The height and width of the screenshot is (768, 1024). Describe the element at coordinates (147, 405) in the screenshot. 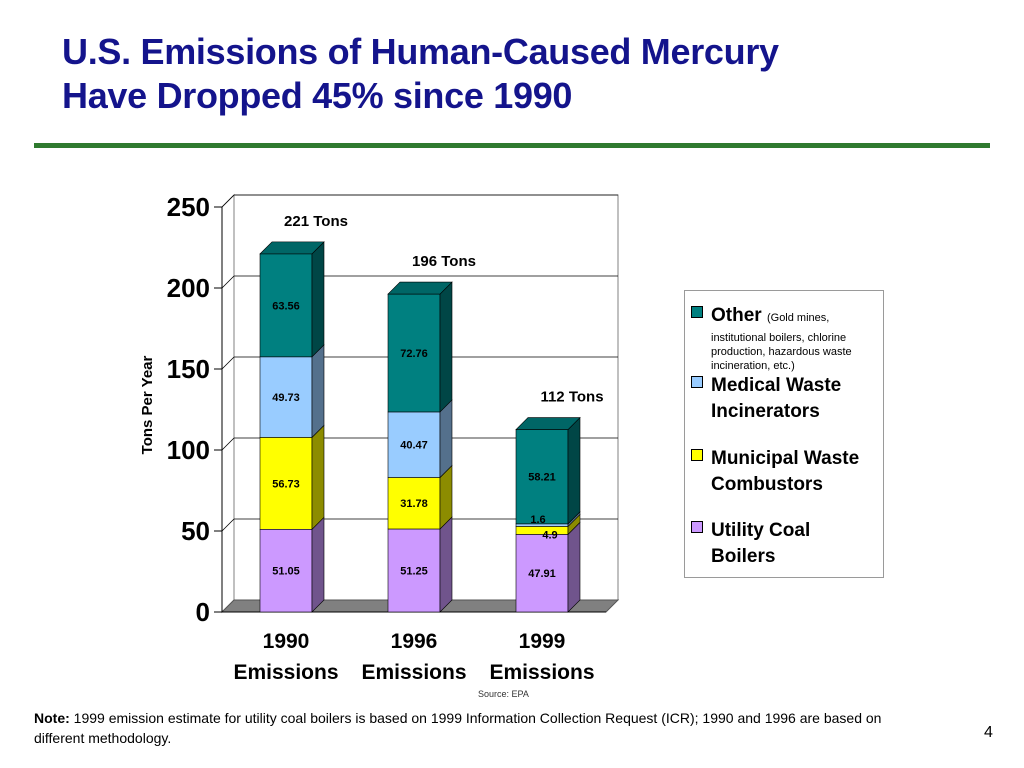

I see `y-axis-title: Tons Per Year` at that location.